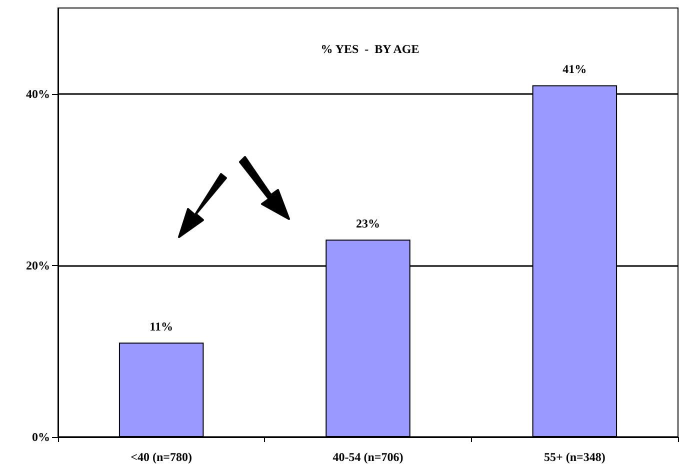 The width and height of the screenshot is (679, 470). I want to click on x-tick-label: <40 (n=780), so click(161, 457).